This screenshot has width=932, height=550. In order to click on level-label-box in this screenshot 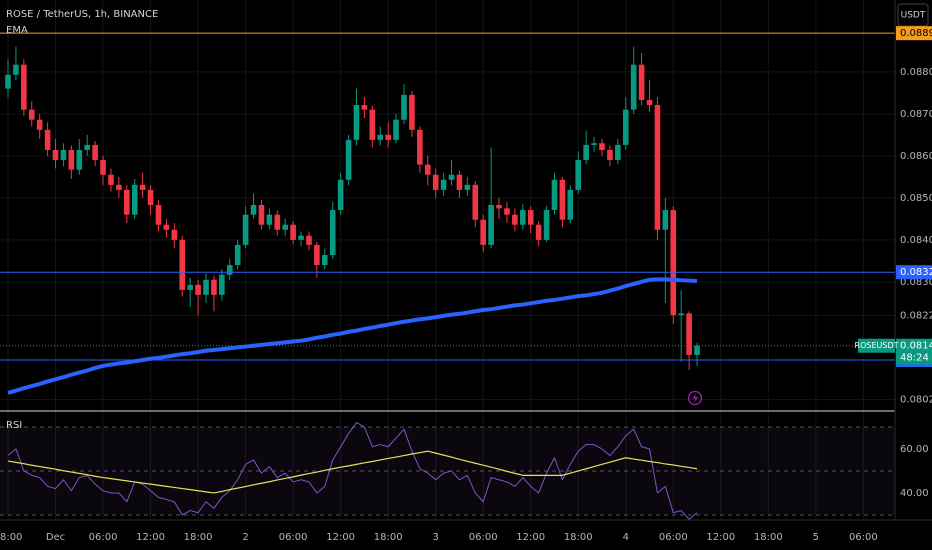, I will do `click(914, 272)`.